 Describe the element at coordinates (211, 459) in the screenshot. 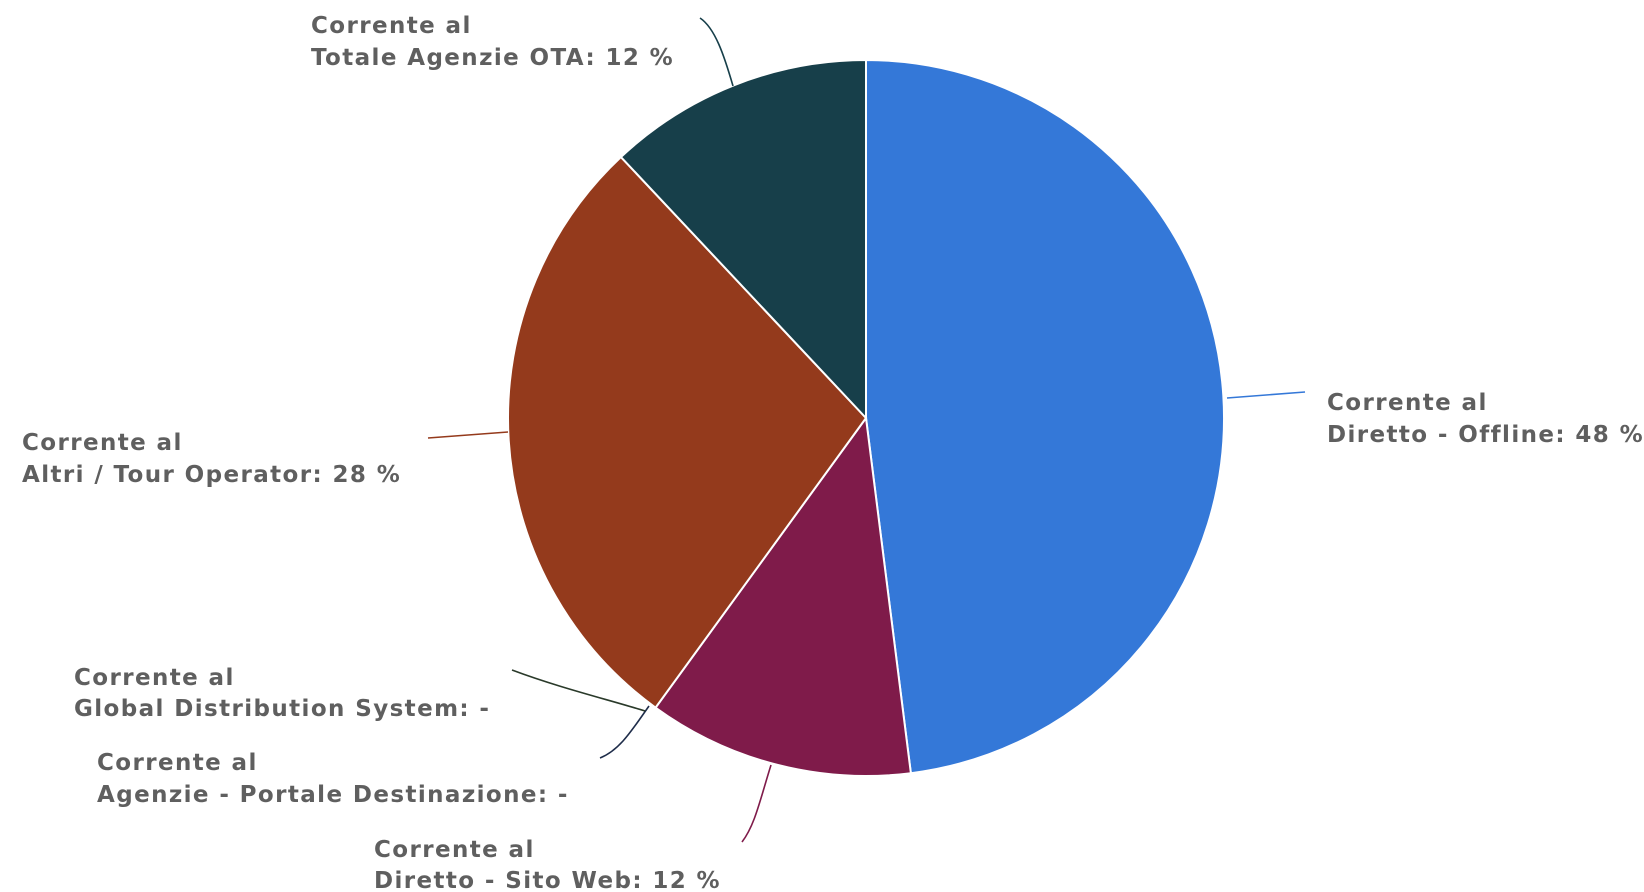

I see `label-altri-tour-operator: Corrente al Altri / Tour Operator: 28 %` at that location.